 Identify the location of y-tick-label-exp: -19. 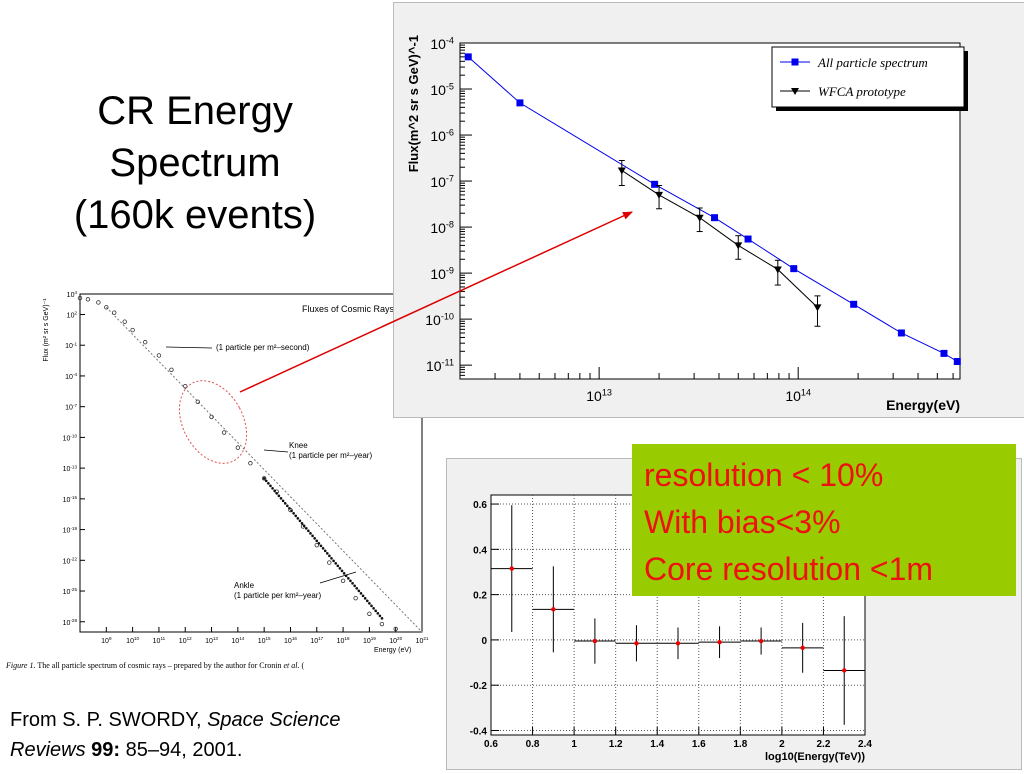
(73, 528).